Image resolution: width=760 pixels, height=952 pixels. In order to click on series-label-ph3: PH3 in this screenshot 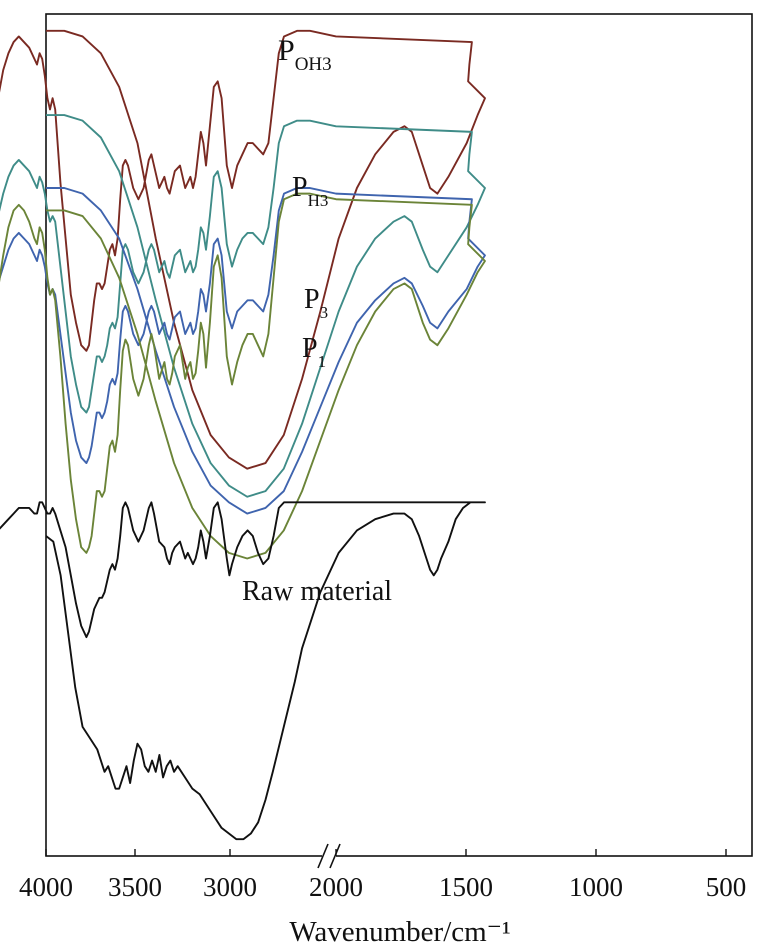, I will do `click(310, 191)`.